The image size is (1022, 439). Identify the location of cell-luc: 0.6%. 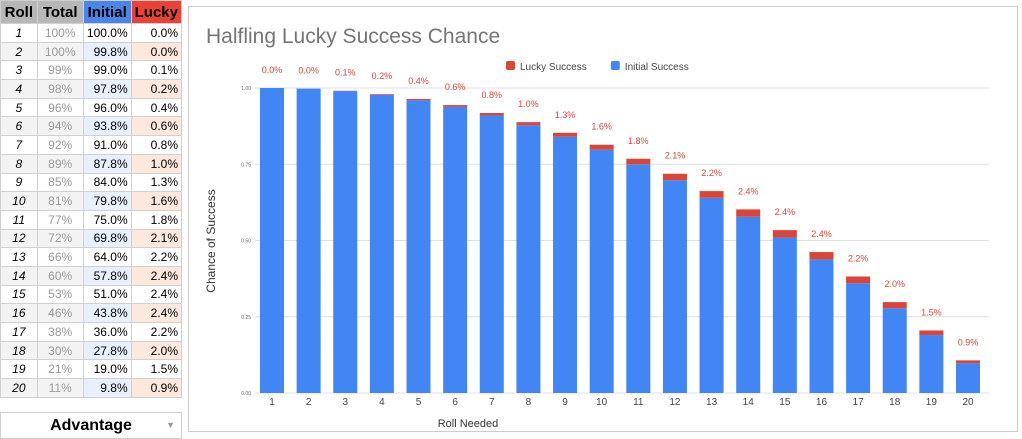
(156, 126).